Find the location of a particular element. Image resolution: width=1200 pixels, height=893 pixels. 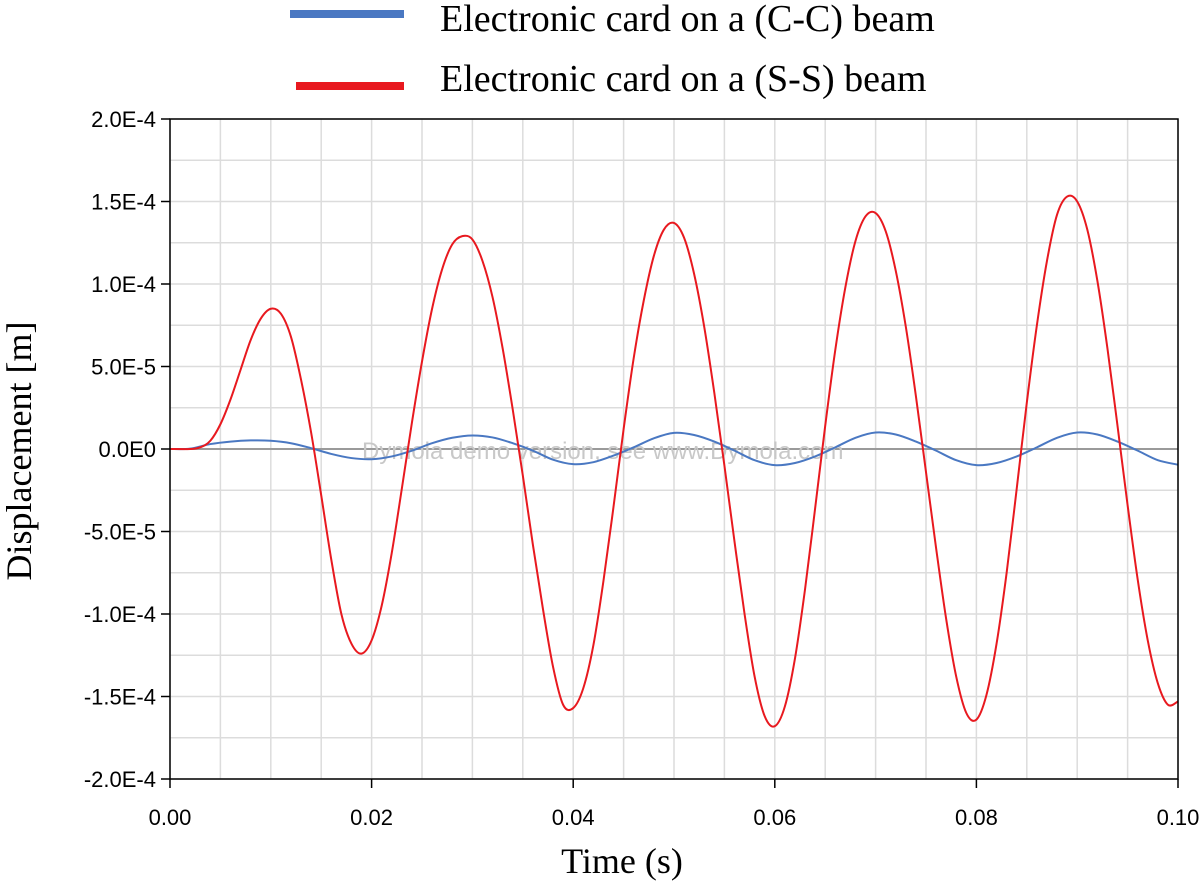

y-tick-label: 0.0E0 is located at coordinates (128, 449).